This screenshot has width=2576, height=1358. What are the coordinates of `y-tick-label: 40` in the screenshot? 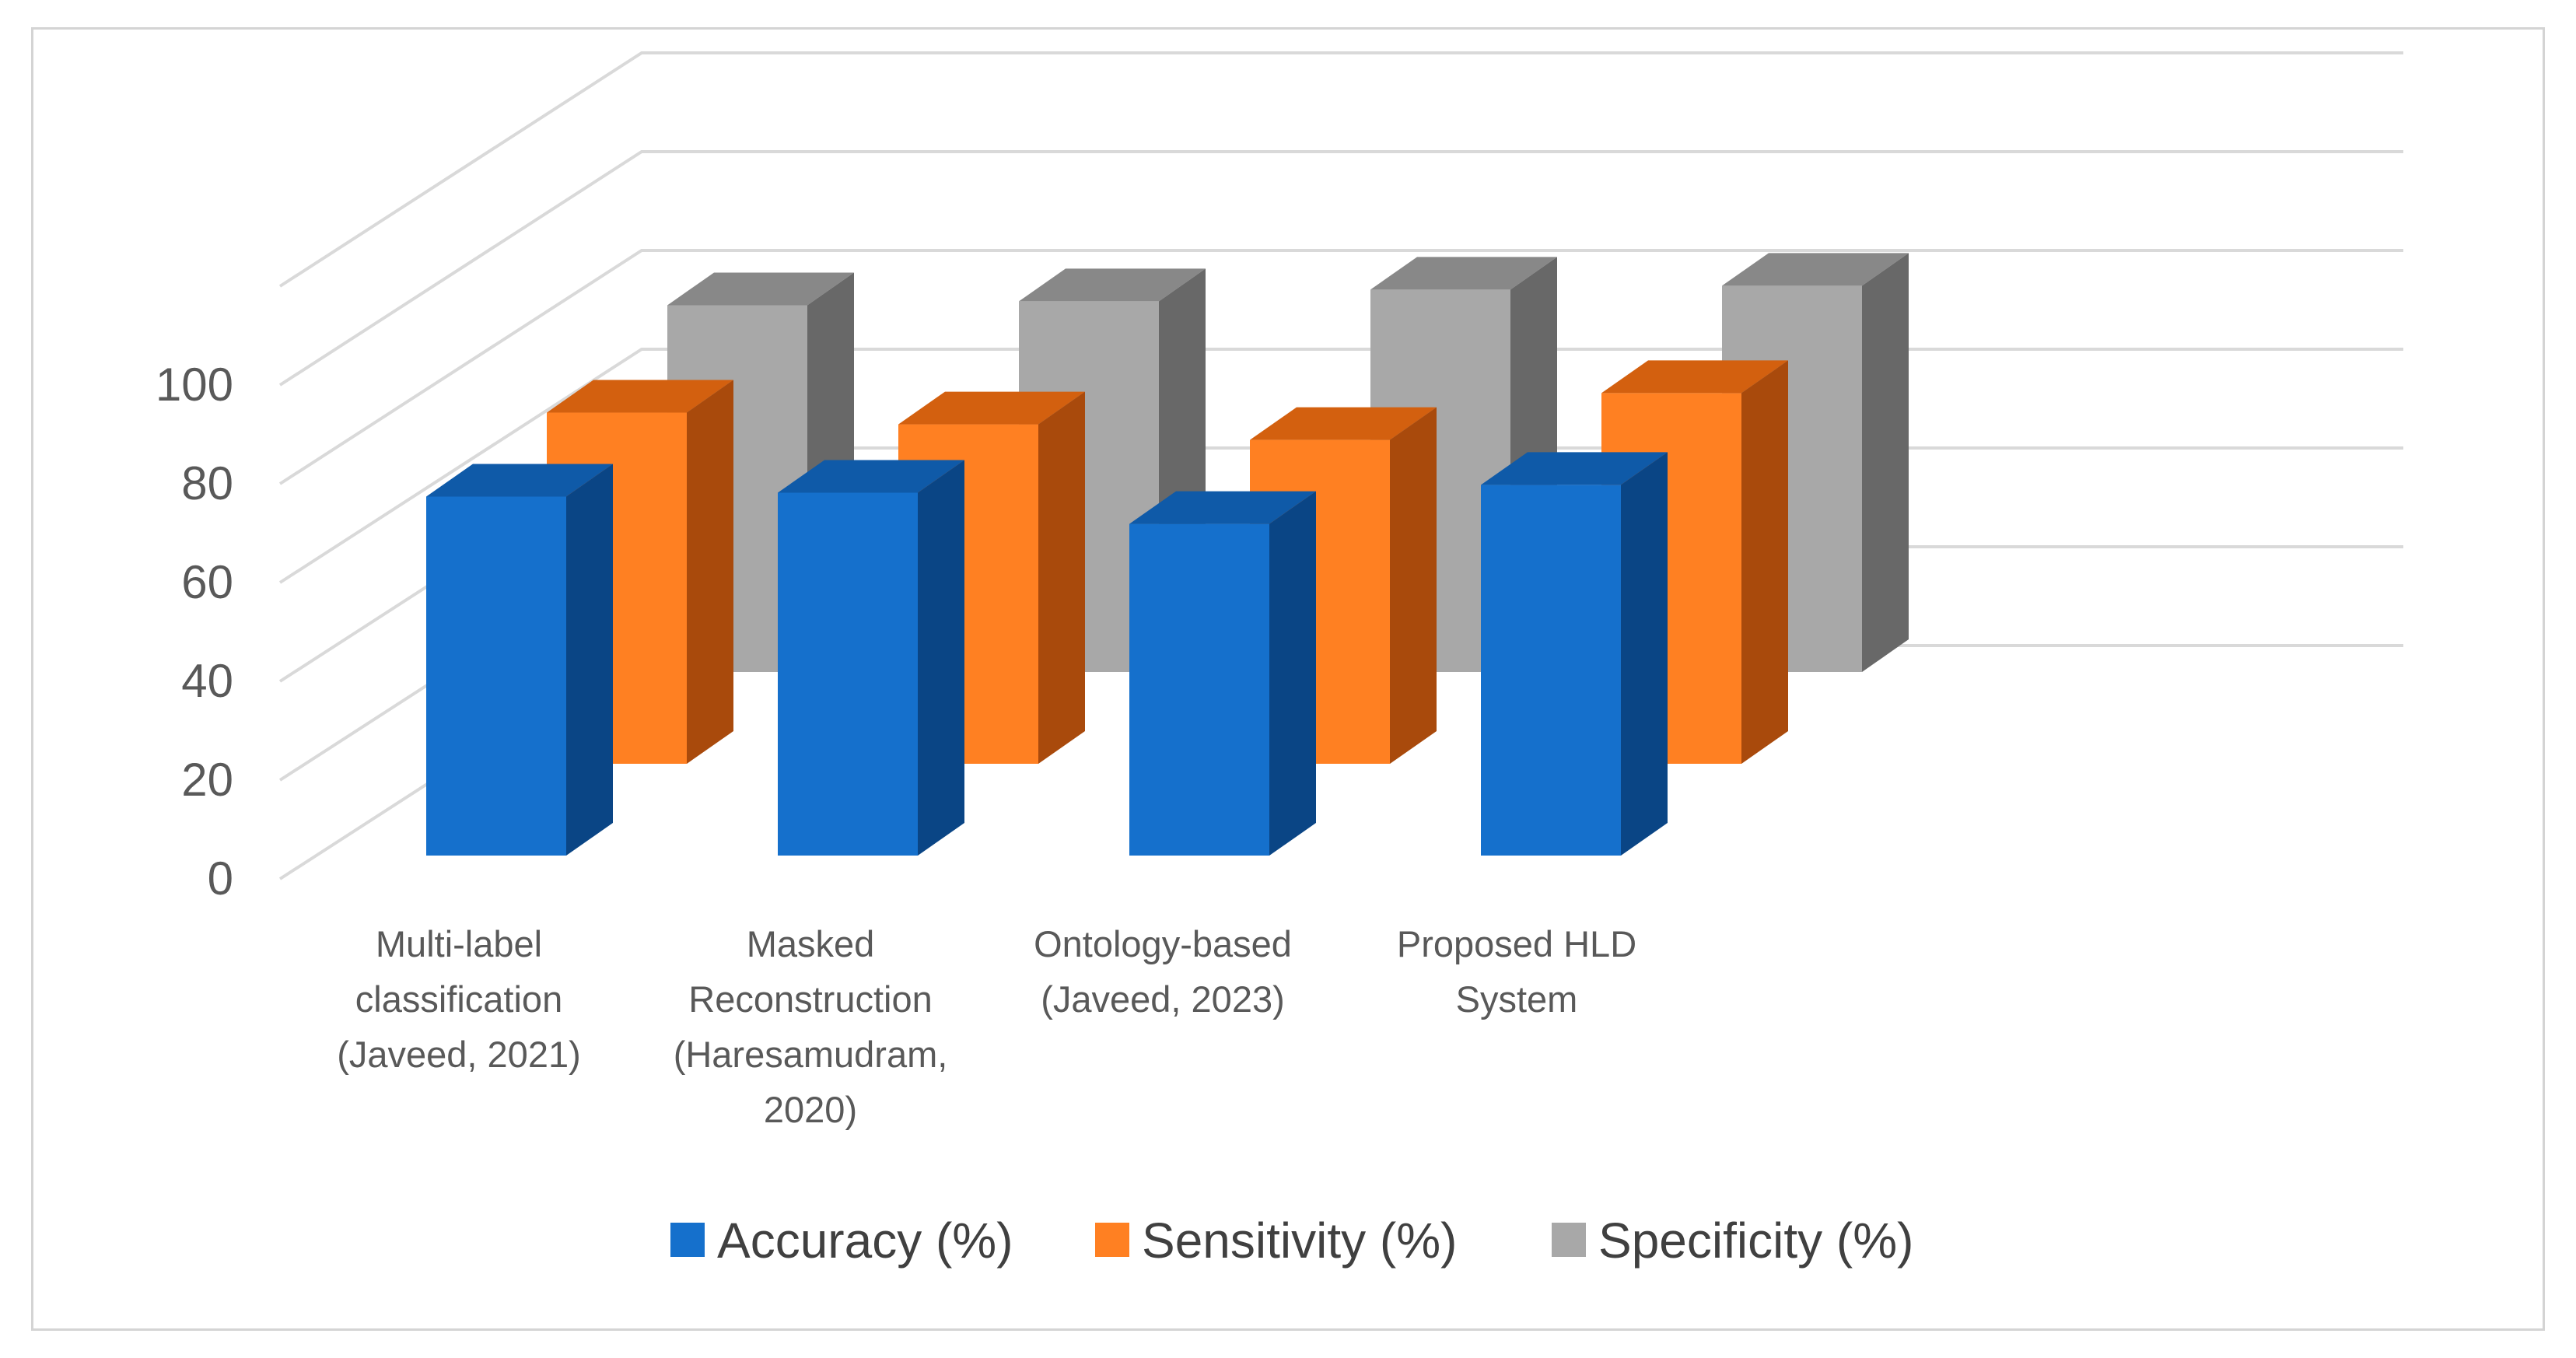 It's located at (207, 681).